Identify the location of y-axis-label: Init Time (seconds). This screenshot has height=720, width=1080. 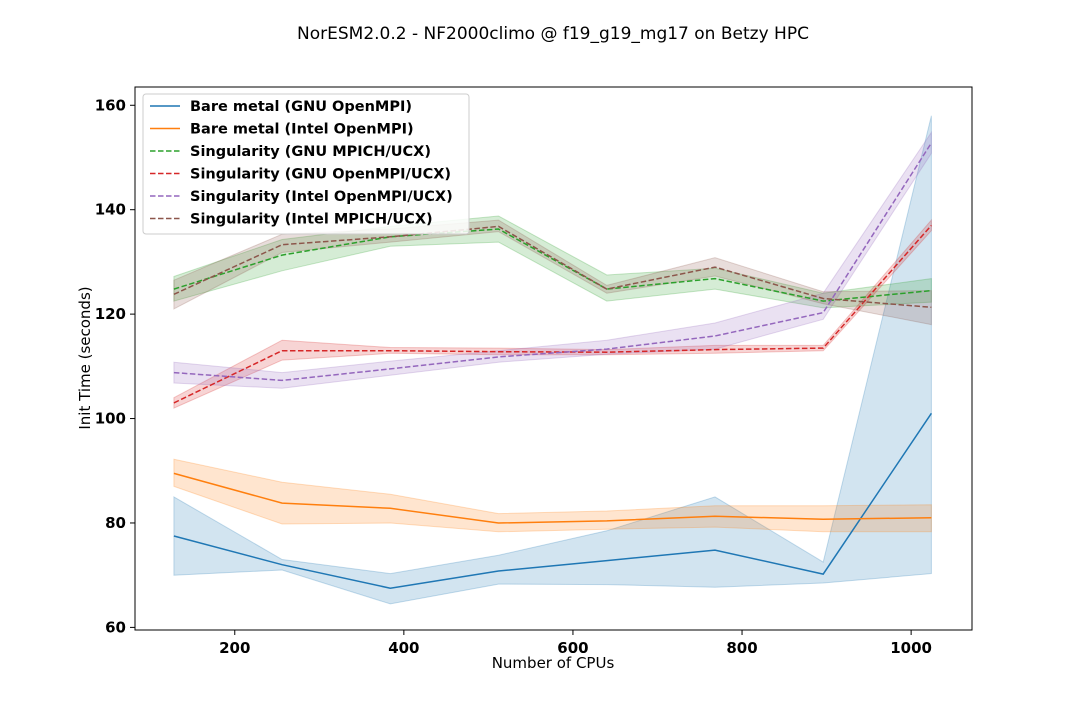
(85, 357).